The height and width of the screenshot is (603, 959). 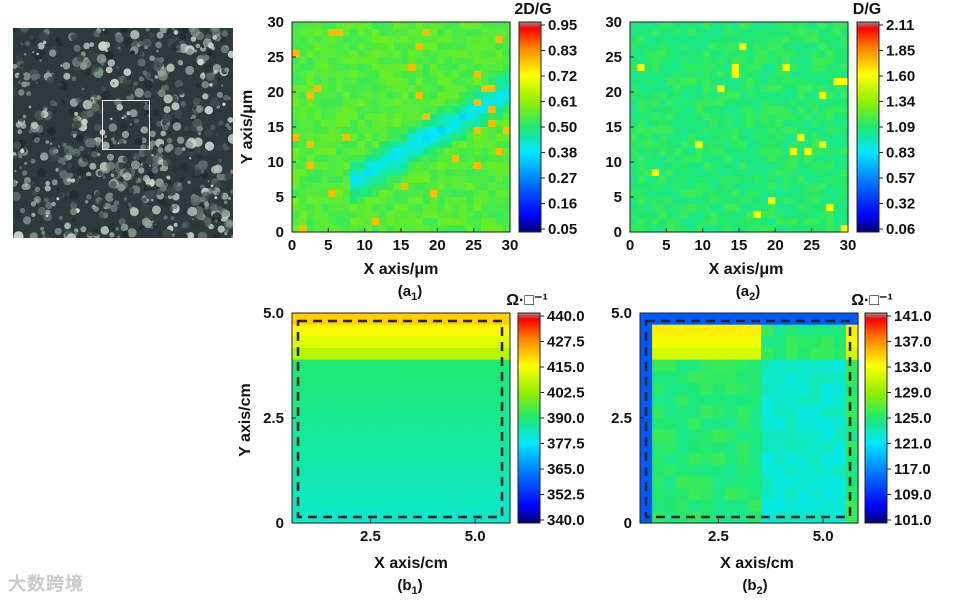 I want to click on y-tick-label: 10, so click(x=275, y=162).